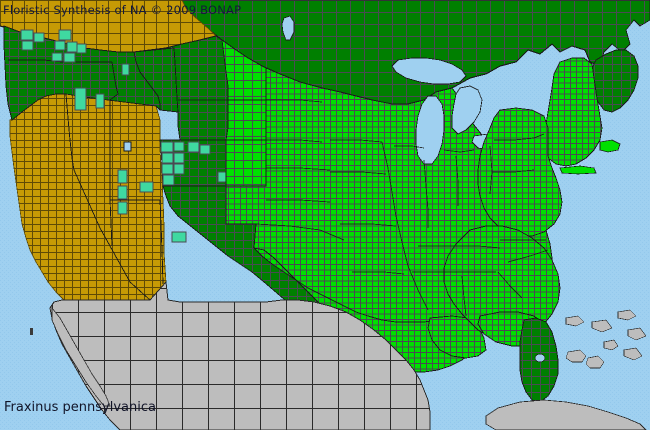 The width and height of the screenshot is (650, 430). What do you see at coordinates (405, 226) in the screenshot?
I see `mississippi-river` at bounding box center [405, 226].